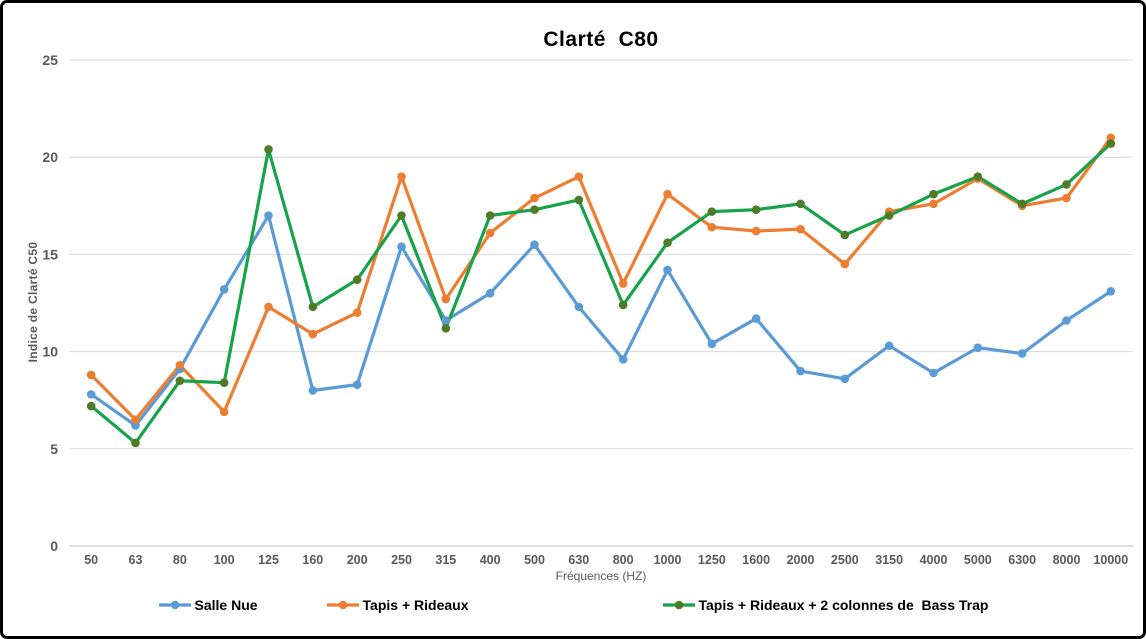 Image resolution: width=1146 pixels, height=639 pixels. Describe the element at coordinates (578, 560) in the screenshot. I see `x-tick-label: 630` at that location.